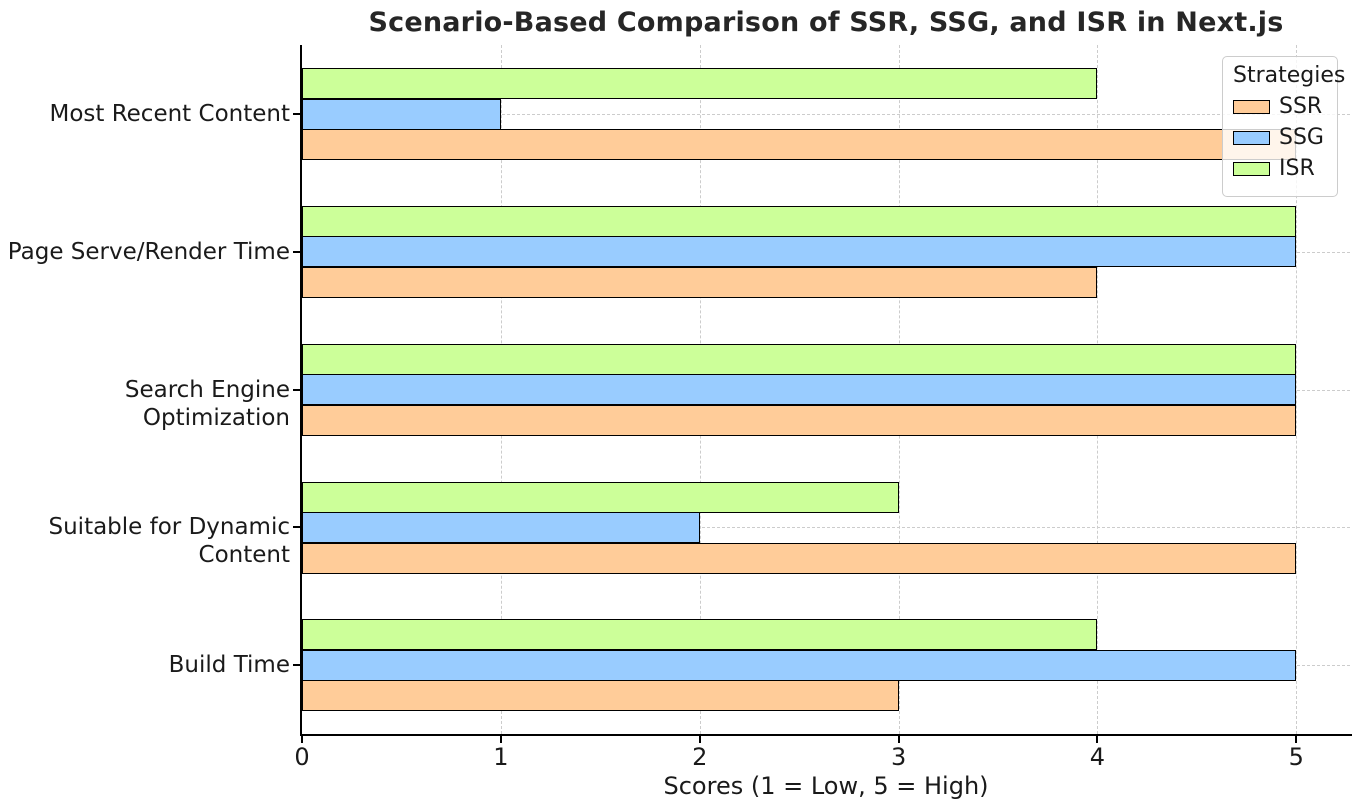  What do you see at coordinates (1251, 169) in the screenshot?
I see `isr-swatch-icon` at bounding box center [1251, 169].